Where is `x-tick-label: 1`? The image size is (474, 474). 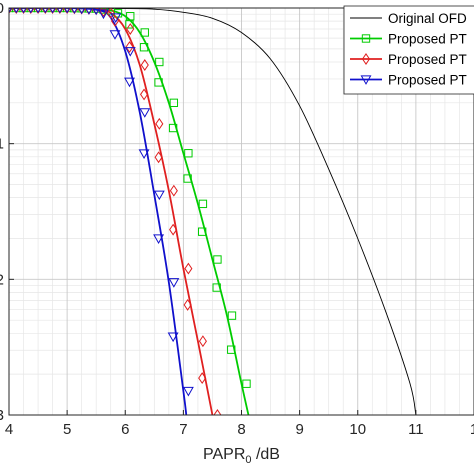
x-tick-label: 1 is located at coordinates (472, 429).